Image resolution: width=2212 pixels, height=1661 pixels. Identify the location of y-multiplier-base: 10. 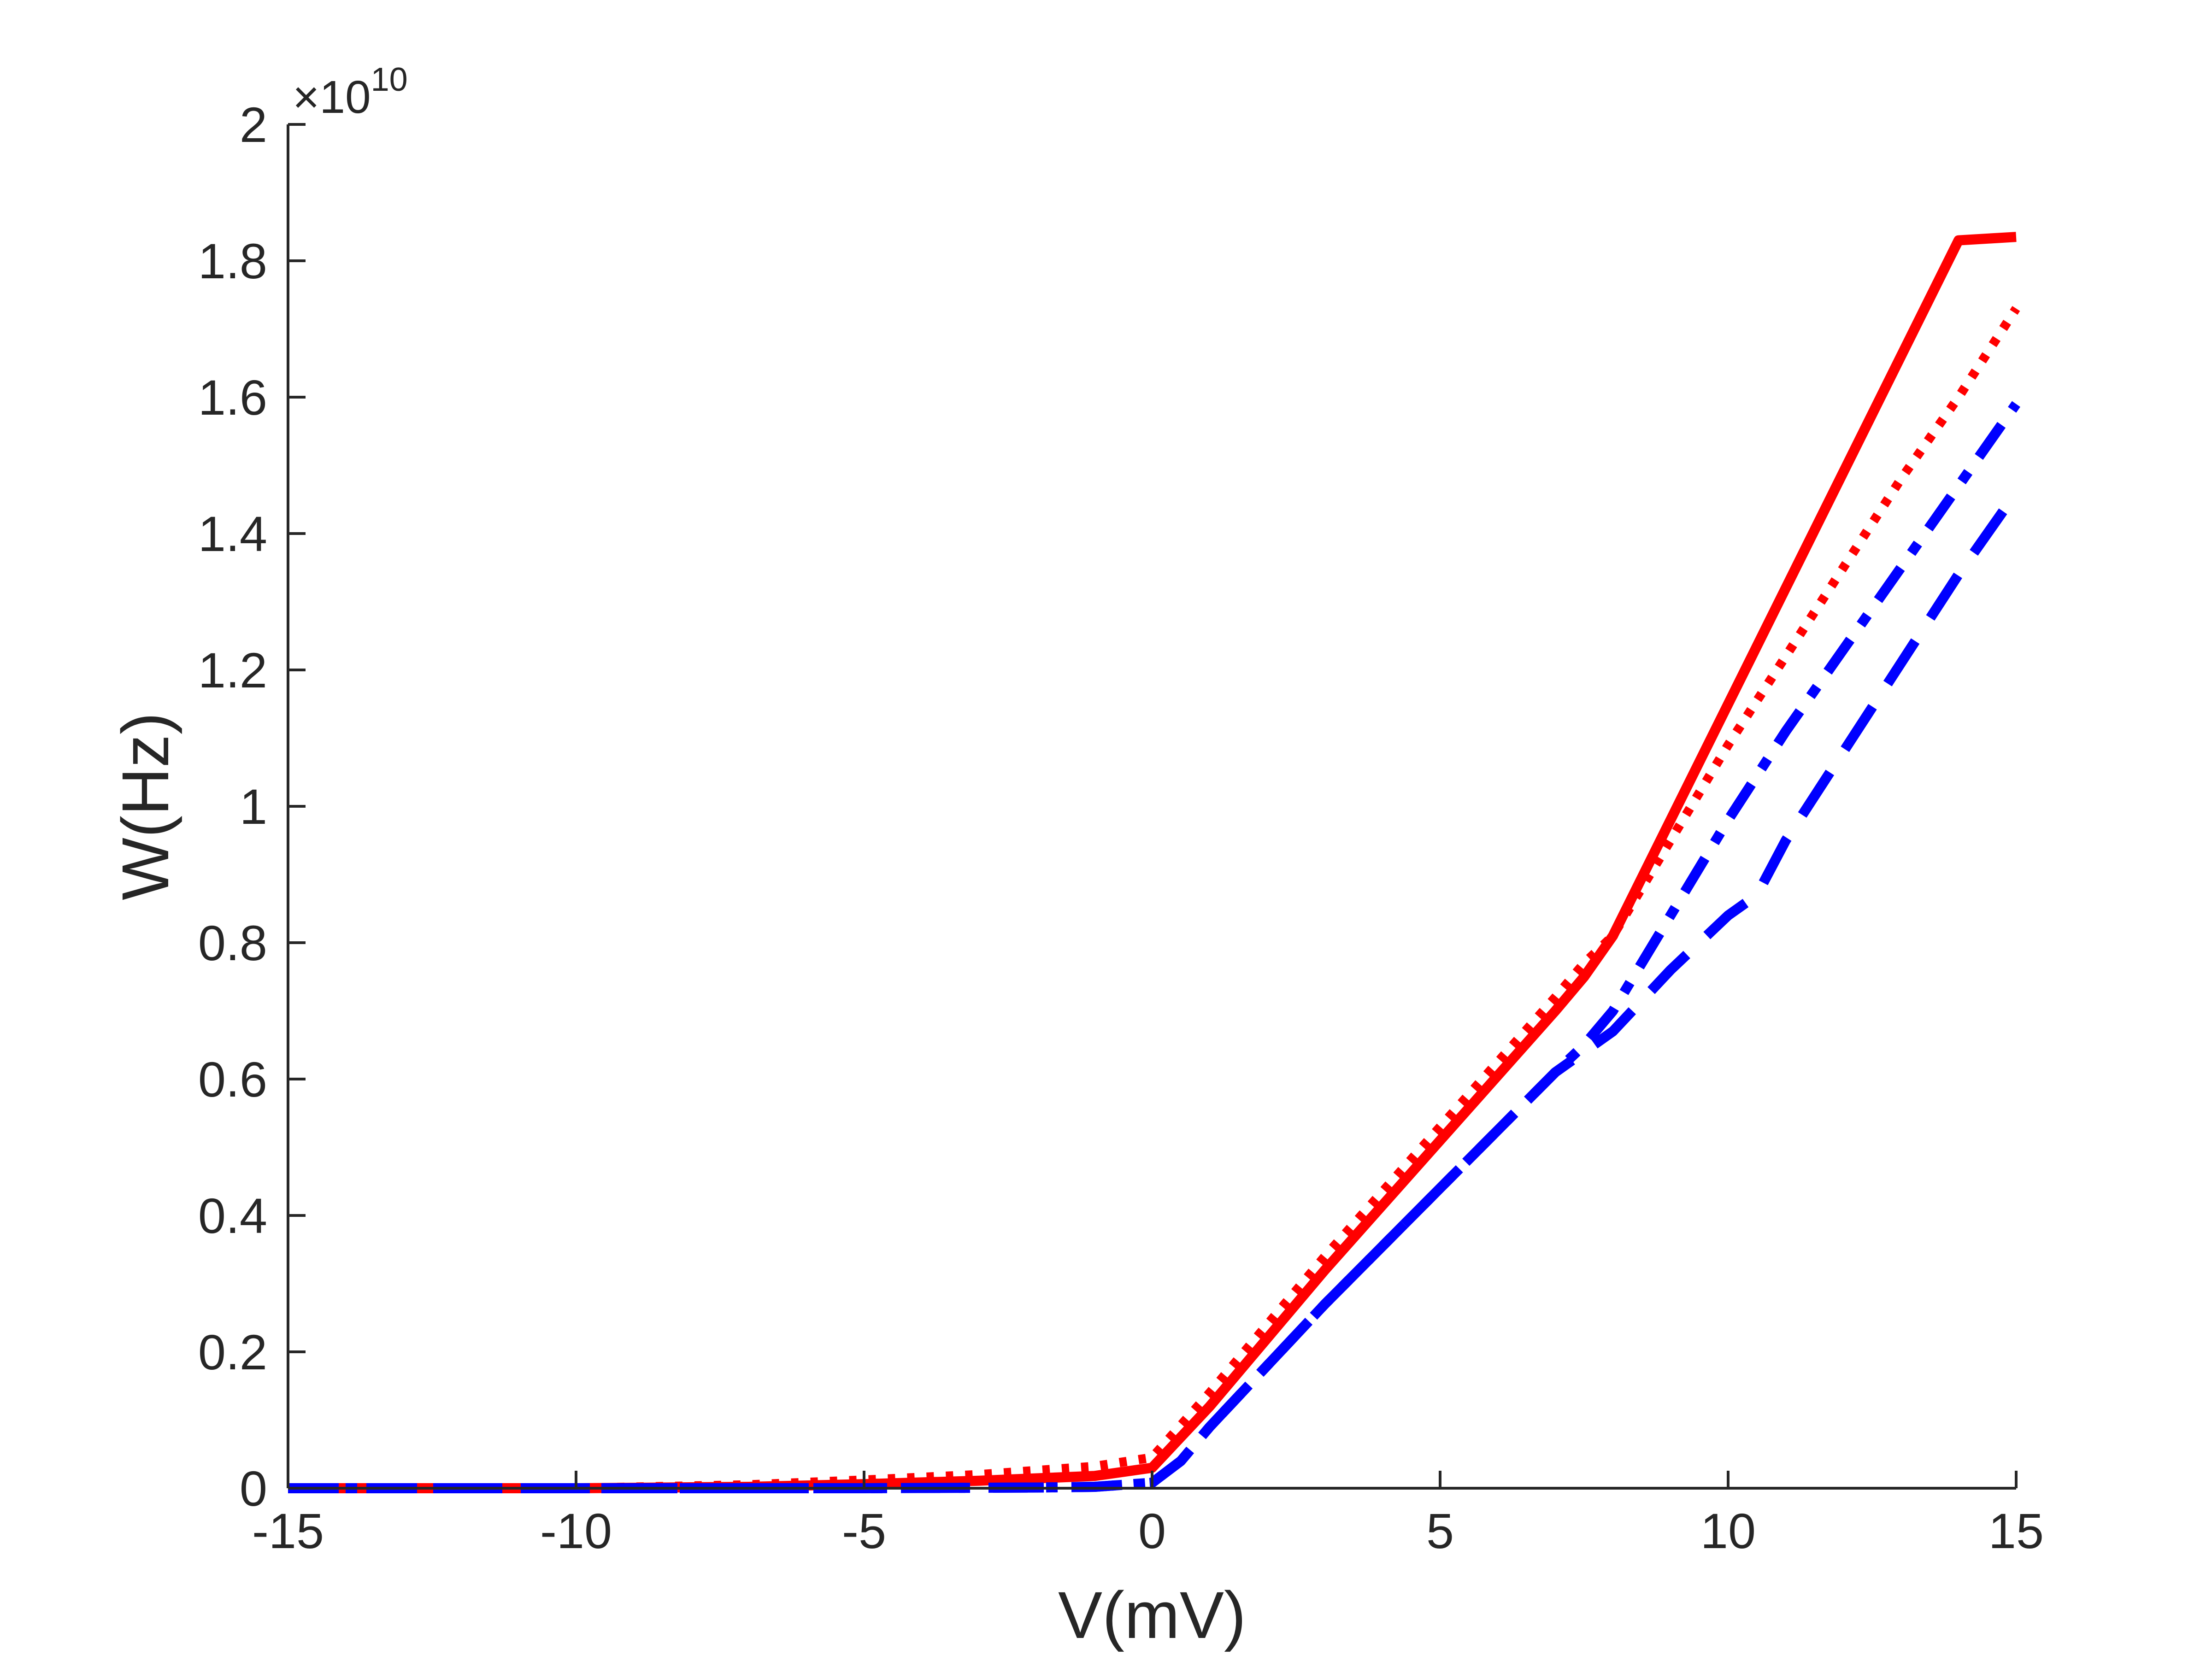
(345, 97).